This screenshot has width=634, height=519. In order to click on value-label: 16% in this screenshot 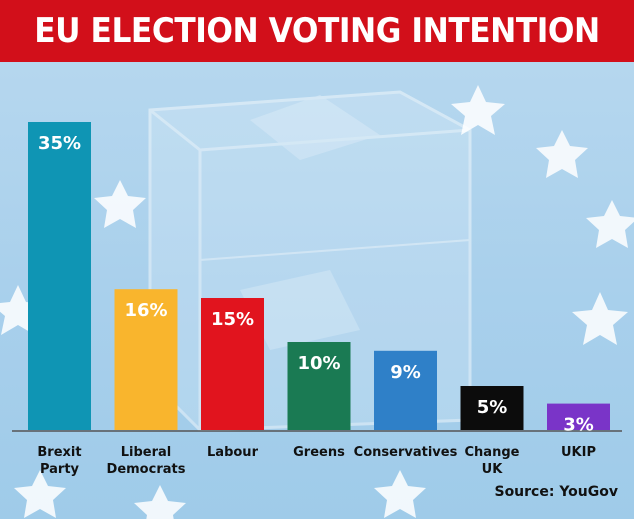, I will do `click(145, 310)`.